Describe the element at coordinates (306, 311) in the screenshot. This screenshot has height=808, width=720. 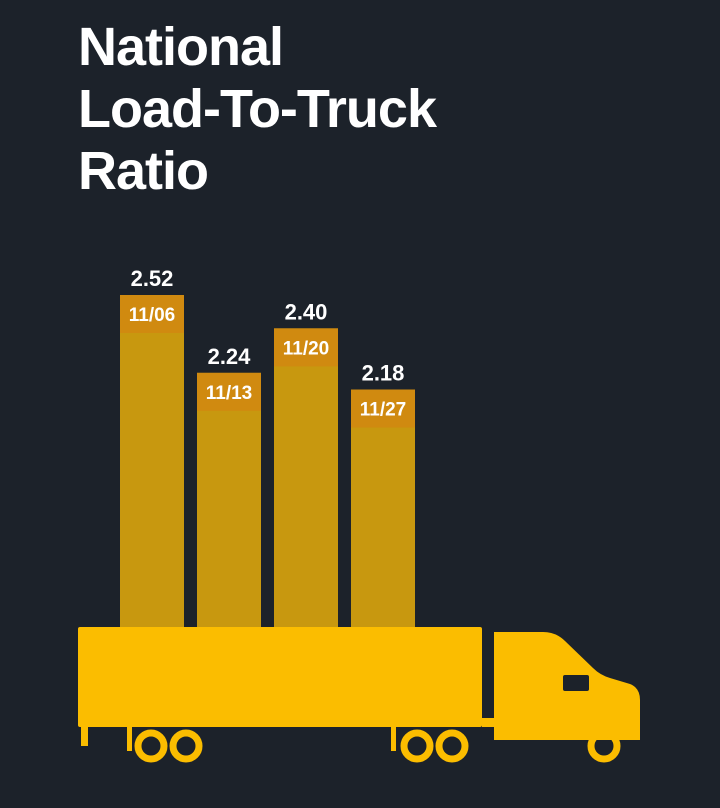
I see `value-label: 2.40` at that location.